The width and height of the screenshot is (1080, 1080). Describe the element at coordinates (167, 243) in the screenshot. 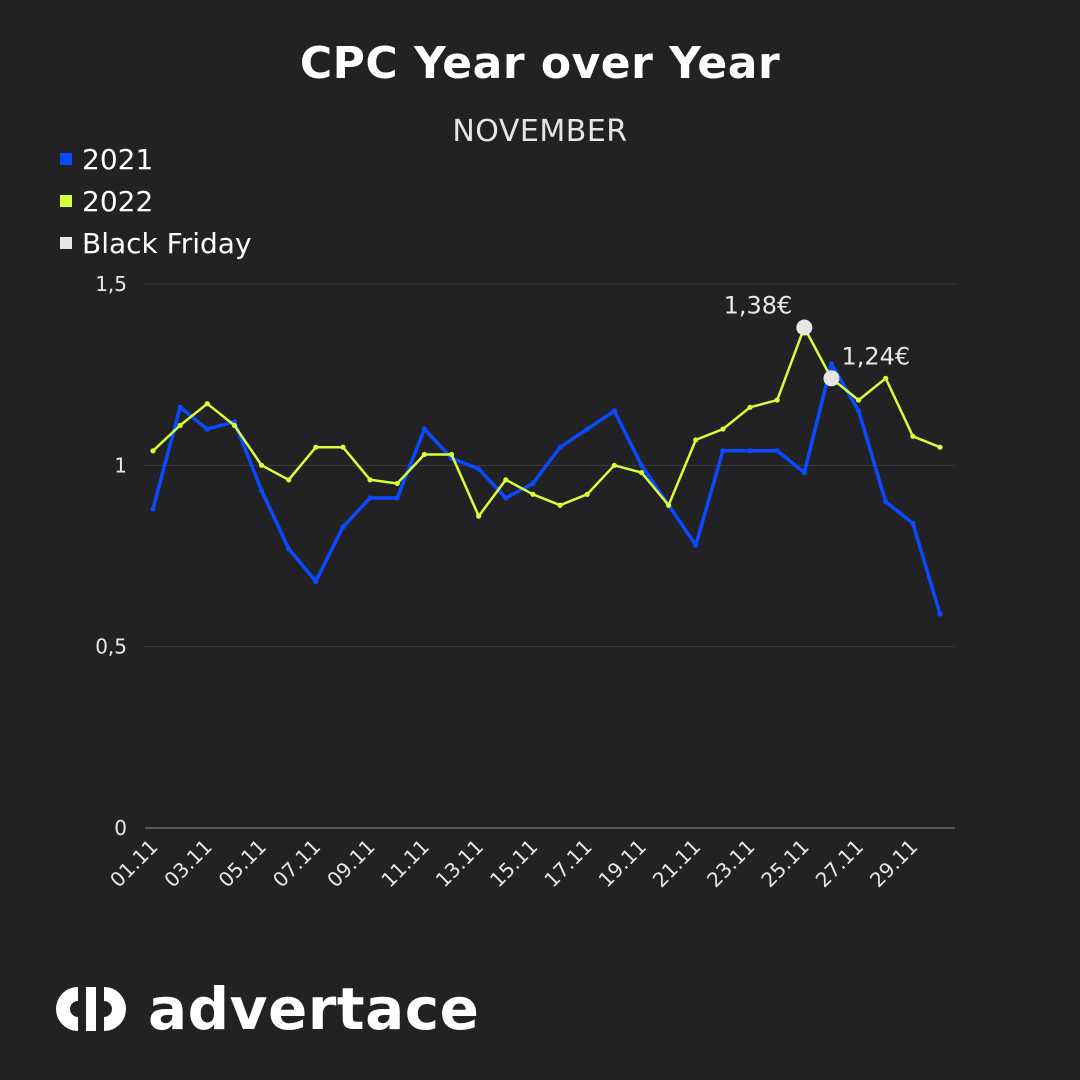

I see `legend-label-black-friday: Black Friday` at that location.